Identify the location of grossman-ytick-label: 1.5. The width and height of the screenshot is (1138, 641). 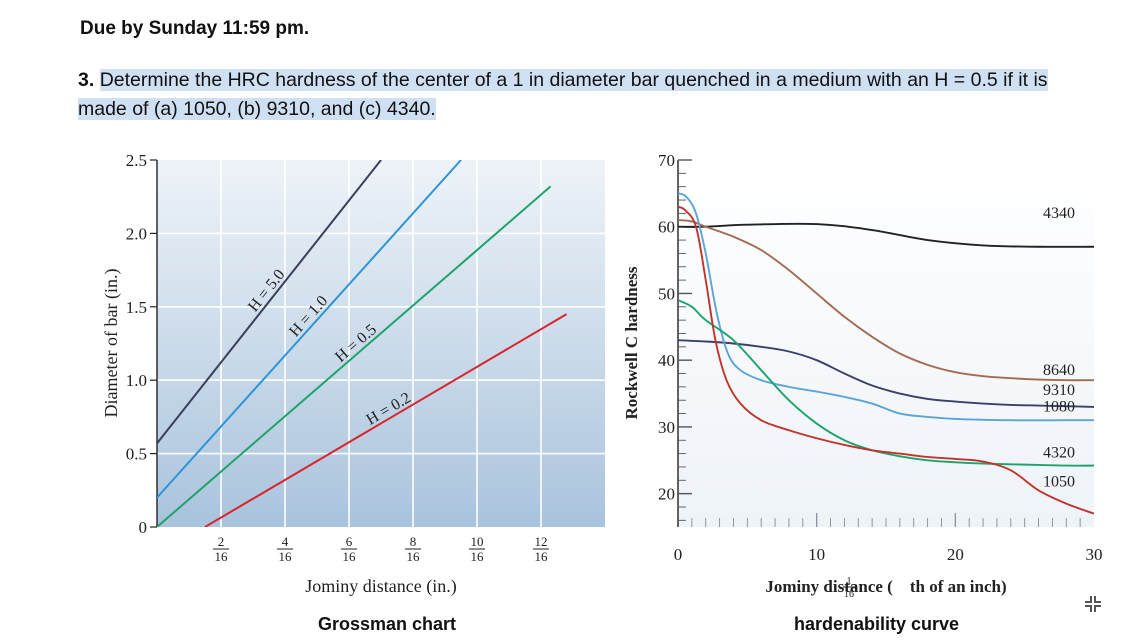
(136, 307).